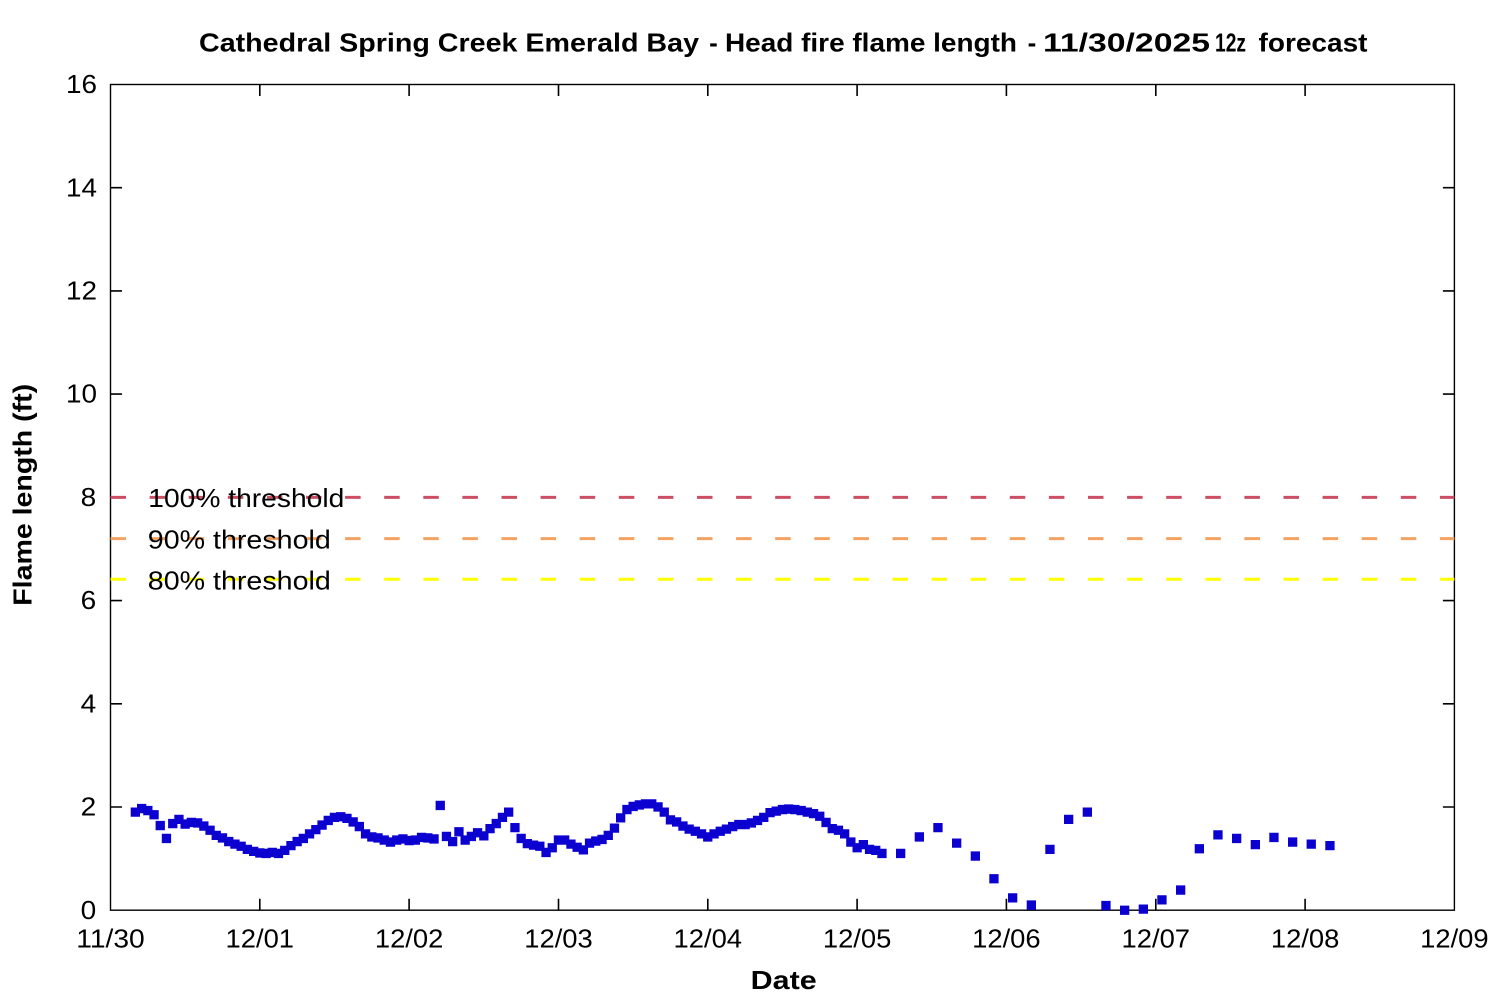 This screenshot has width=1500, height=1005. What do you see at coordinates (1006, 938) in the screenshot?
I see `svg-text: 12/06` at bounding box center [1006, 938].